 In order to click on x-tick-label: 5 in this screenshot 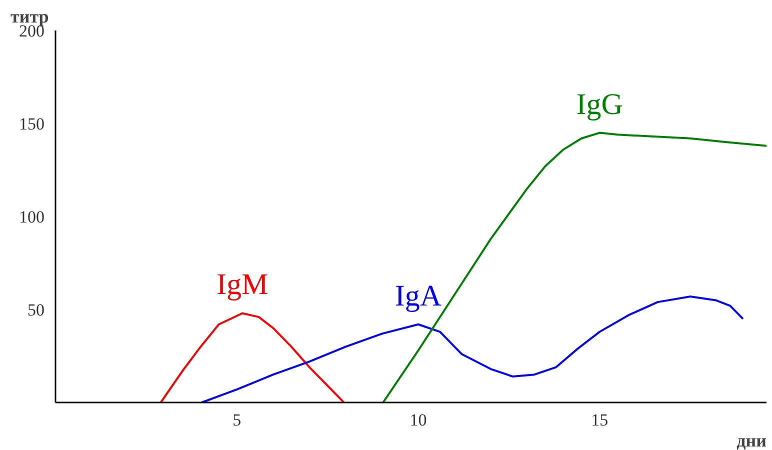, I will do `click(237, 420)`.